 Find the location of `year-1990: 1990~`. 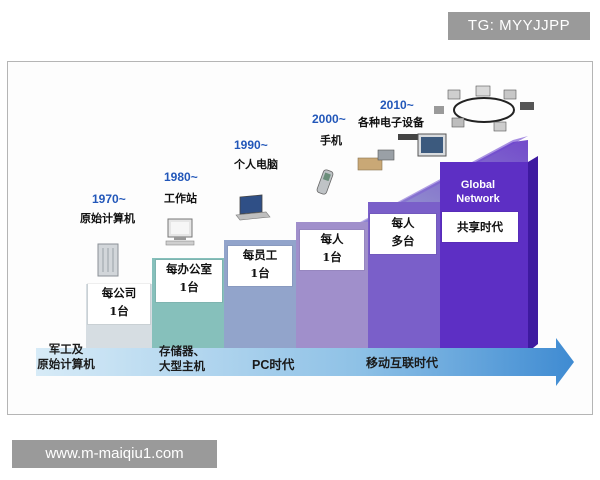

year-1990: 1990~ is located at coordinates (251, 145).